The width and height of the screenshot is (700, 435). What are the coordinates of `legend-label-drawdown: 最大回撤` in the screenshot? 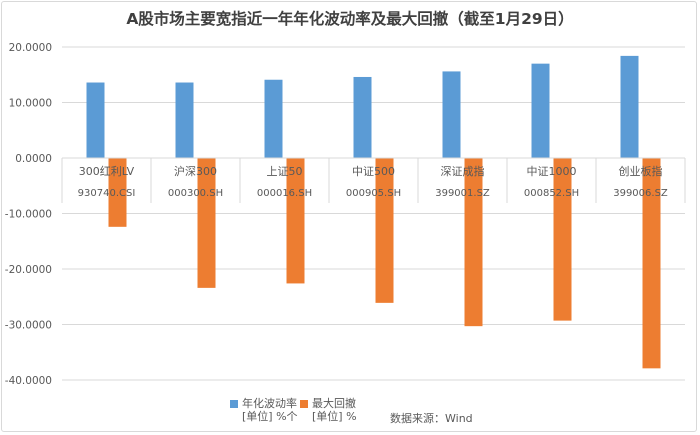 It's located at (334, 403).